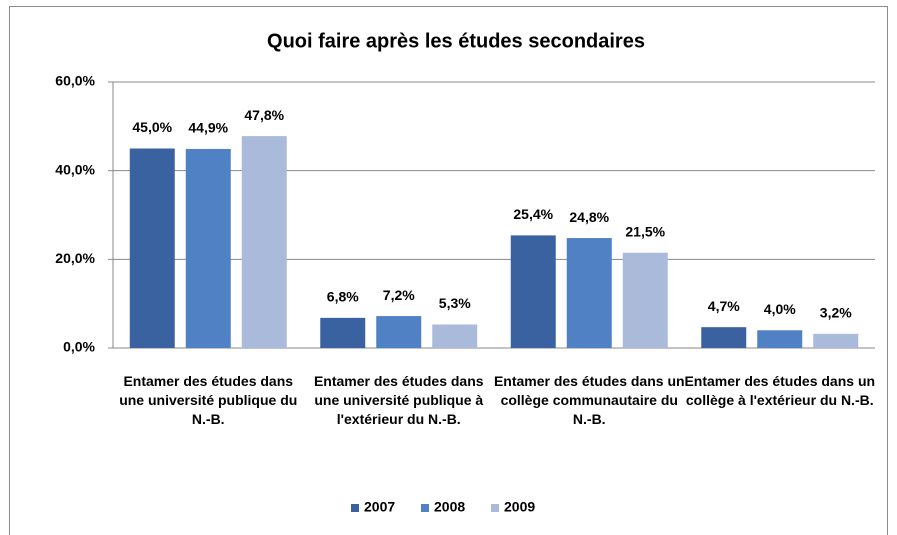 The image size is (897, 535). Describe the element at coordinates (152, 127) in the screenshot. I see `value-label: 45,0%` at that location.